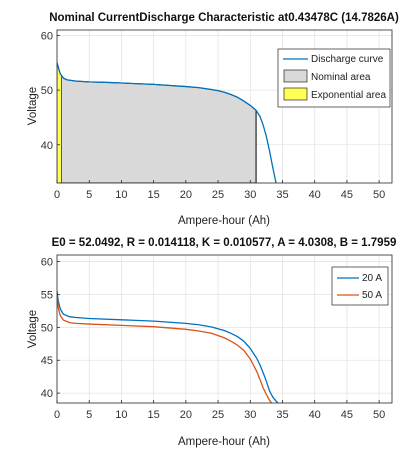 The image size is (420, 459). What do you see at coordinates (372, 295) in the screenshot?
I see `legend-item-50a: 50 A` at bounding box center [372, 295].